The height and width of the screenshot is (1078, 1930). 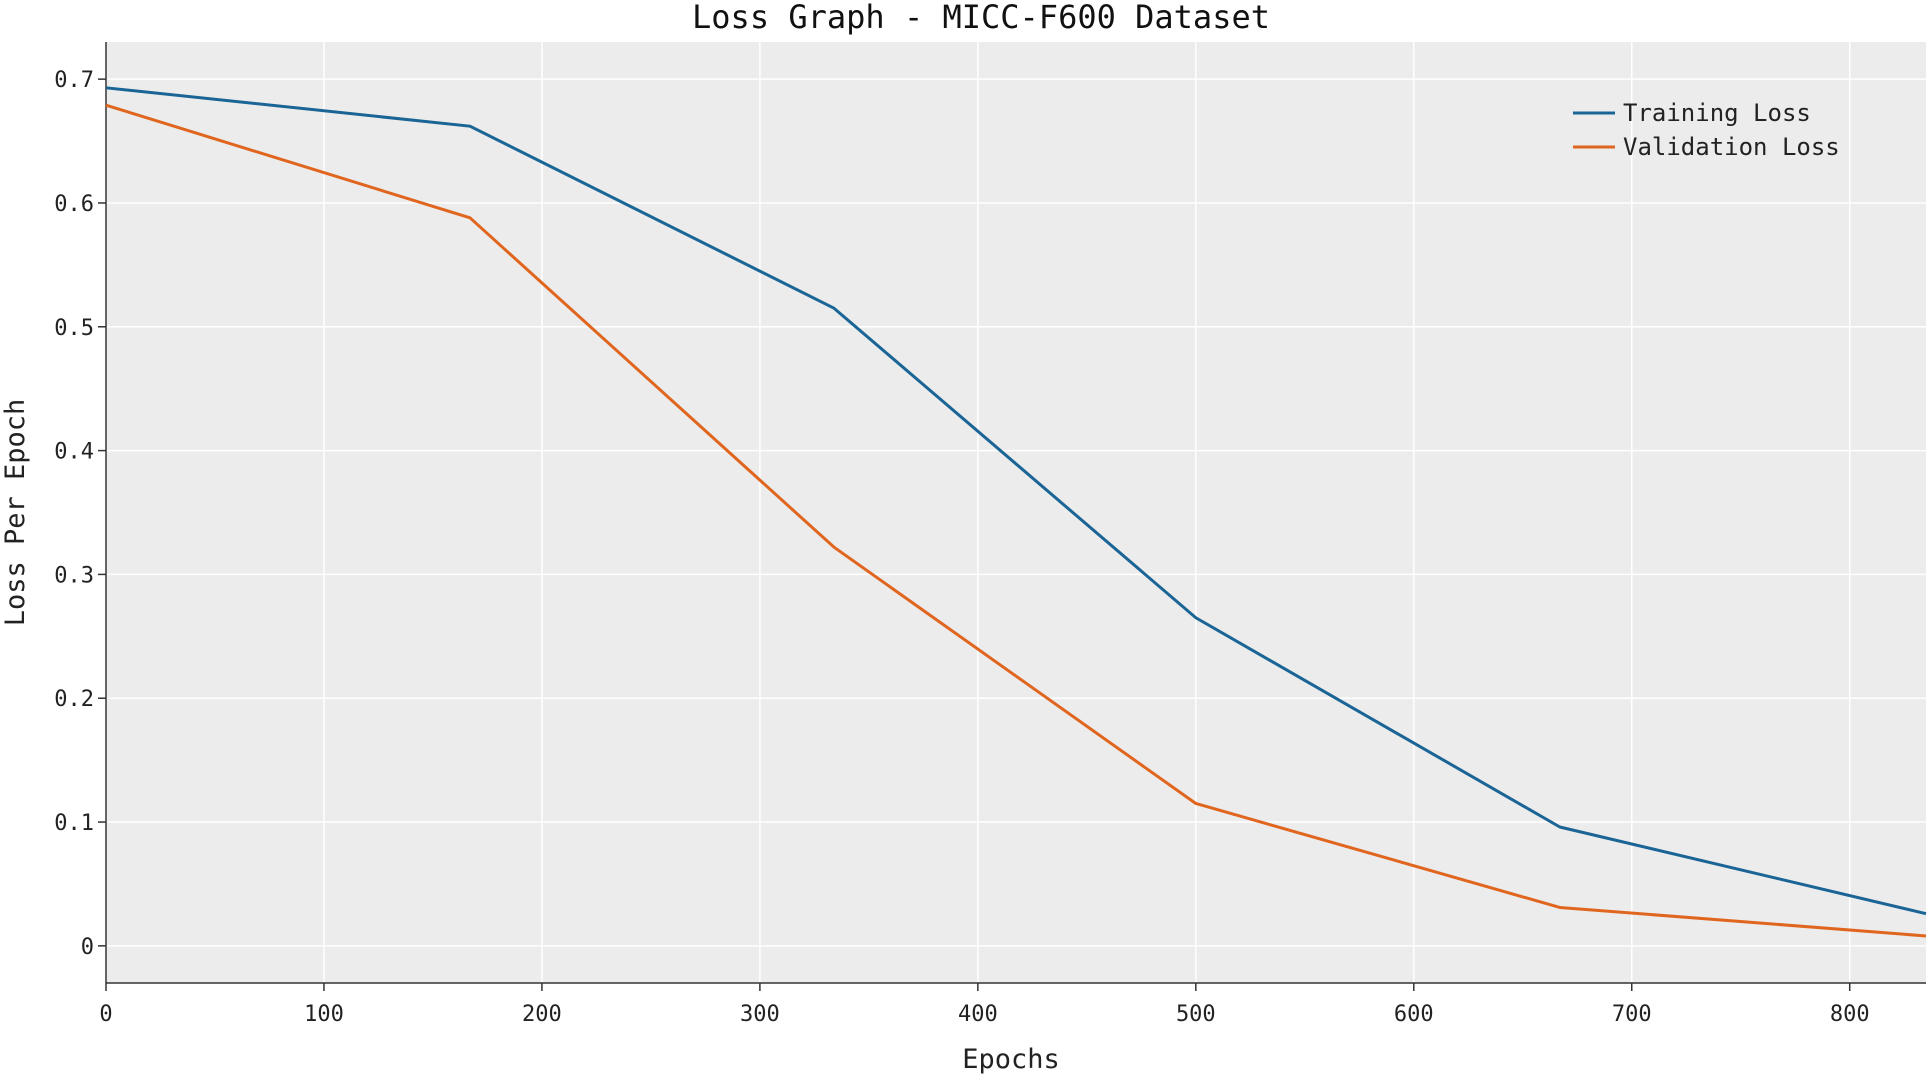 I want to click on y-tick-label: 0.2, so click(x=74, y=699).